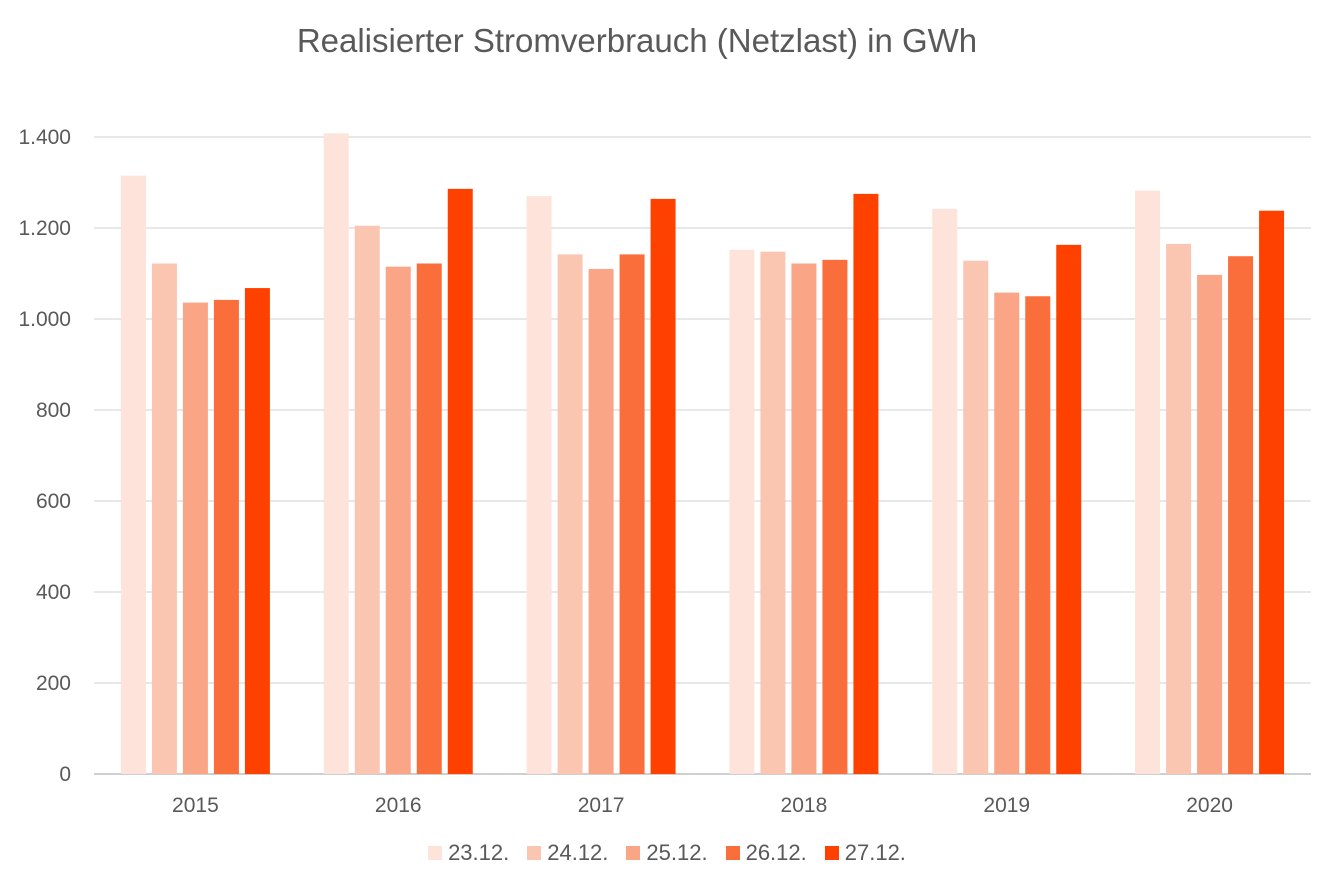 The image size is (1334, 889). I want to click on x-tick-label: 2020, so click(1209, 805).